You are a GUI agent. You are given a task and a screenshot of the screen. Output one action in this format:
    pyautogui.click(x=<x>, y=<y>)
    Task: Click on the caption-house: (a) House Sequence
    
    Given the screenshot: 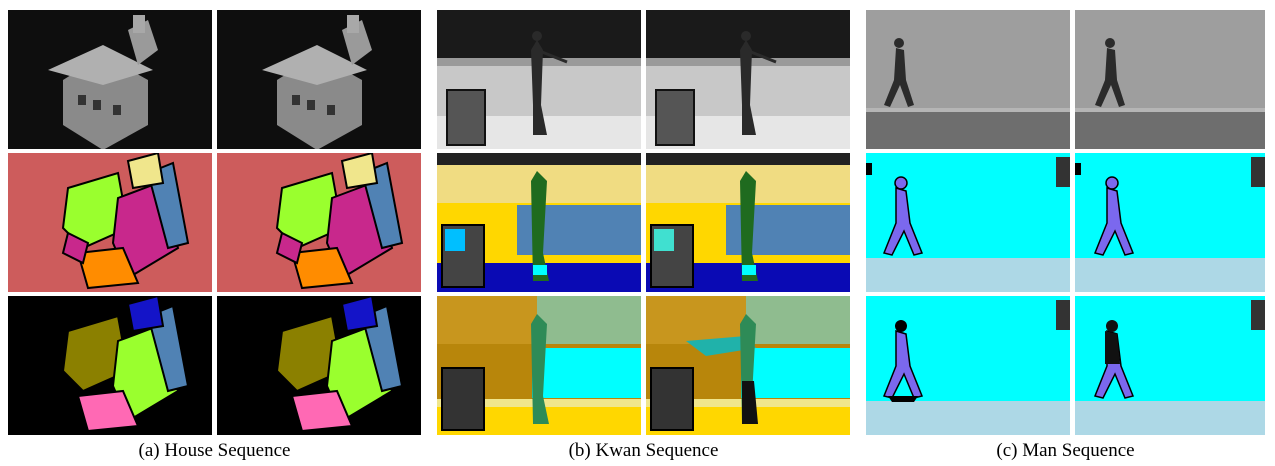 What is the action you would take?
    pyautogui.click(x=214, y=450)
    